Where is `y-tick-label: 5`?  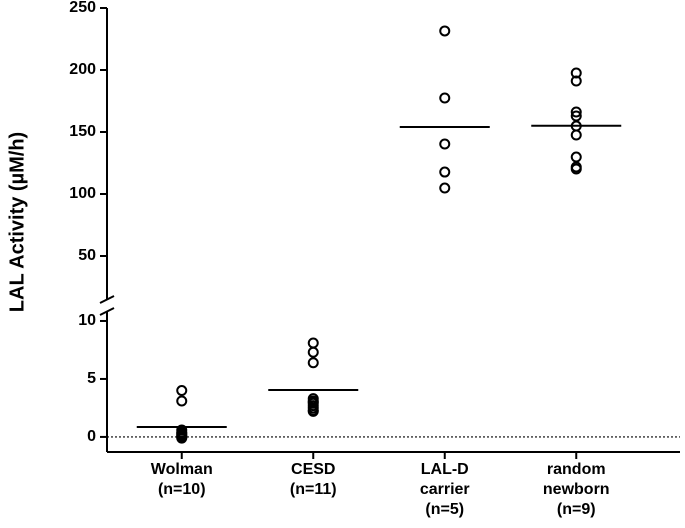
y-tick-label: 5 is located at coordinates (91, 378).